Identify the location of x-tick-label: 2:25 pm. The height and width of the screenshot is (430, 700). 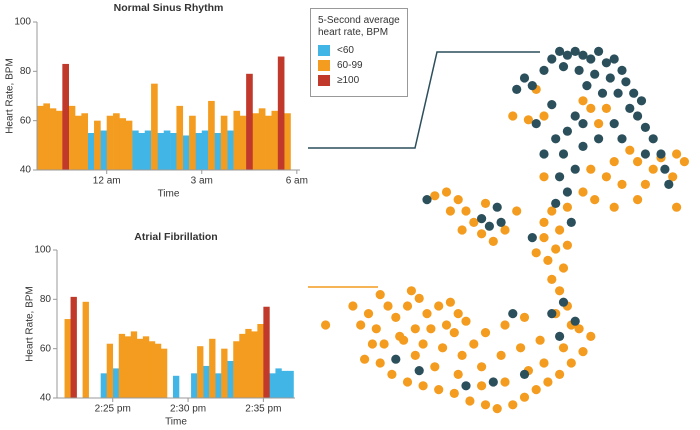
(113, 409).